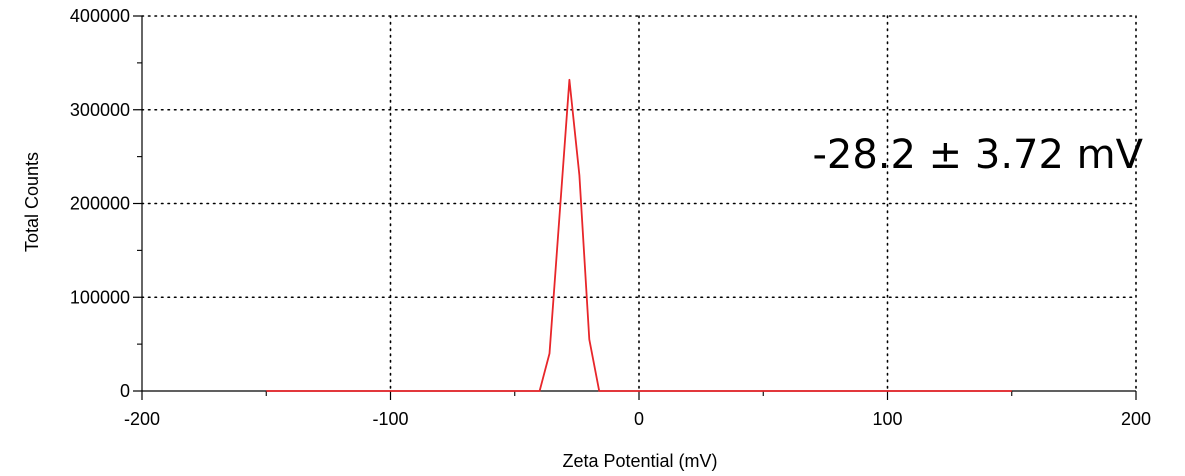 Image resolution: width=1185 pixels, height=476 pixels. Describe the element at coordinates (100, 297) in the screenshot. I see `y-tick-label: 100000` at that location.